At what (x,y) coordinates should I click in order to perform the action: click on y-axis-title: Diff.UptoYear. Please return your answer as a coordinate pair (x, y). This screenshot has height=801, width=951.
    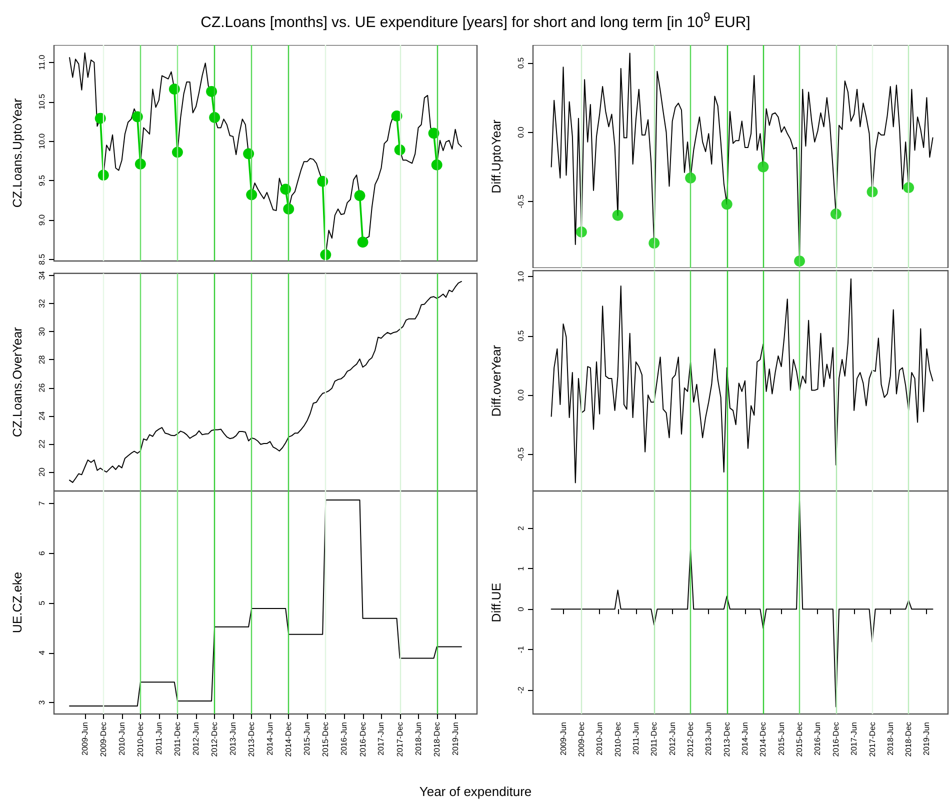
    Looking at the image, I should click on (497, 157).